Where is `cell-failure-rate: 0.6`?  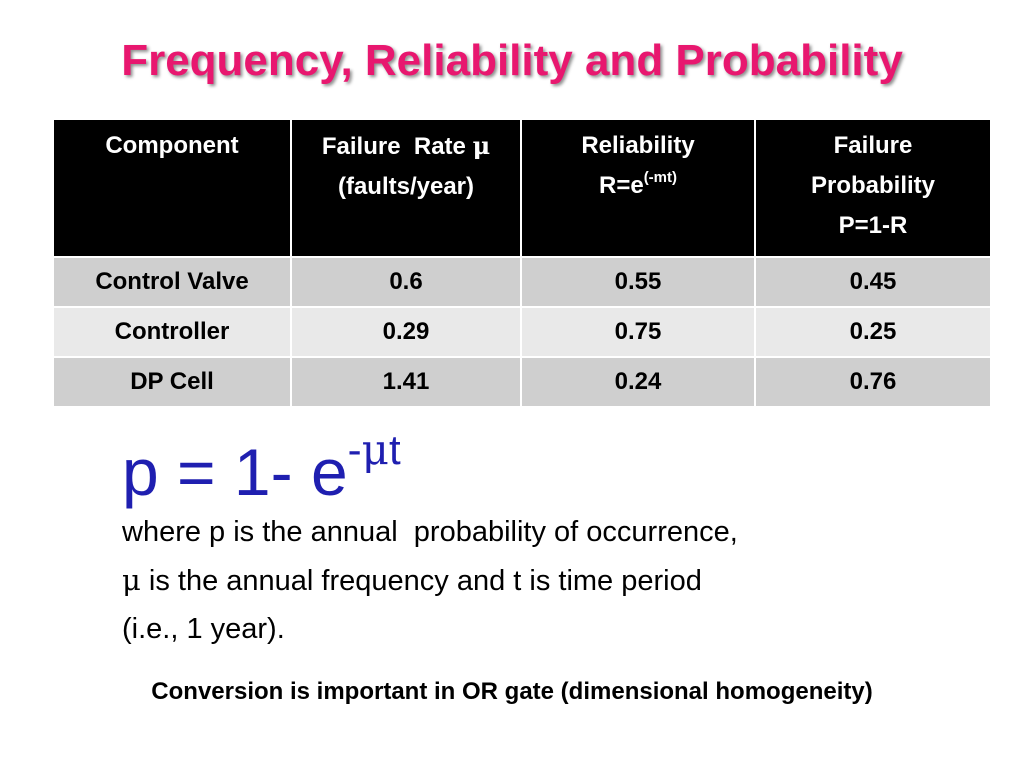
cell-failure-rate: 0.6 is located at coordinates (406, 282).